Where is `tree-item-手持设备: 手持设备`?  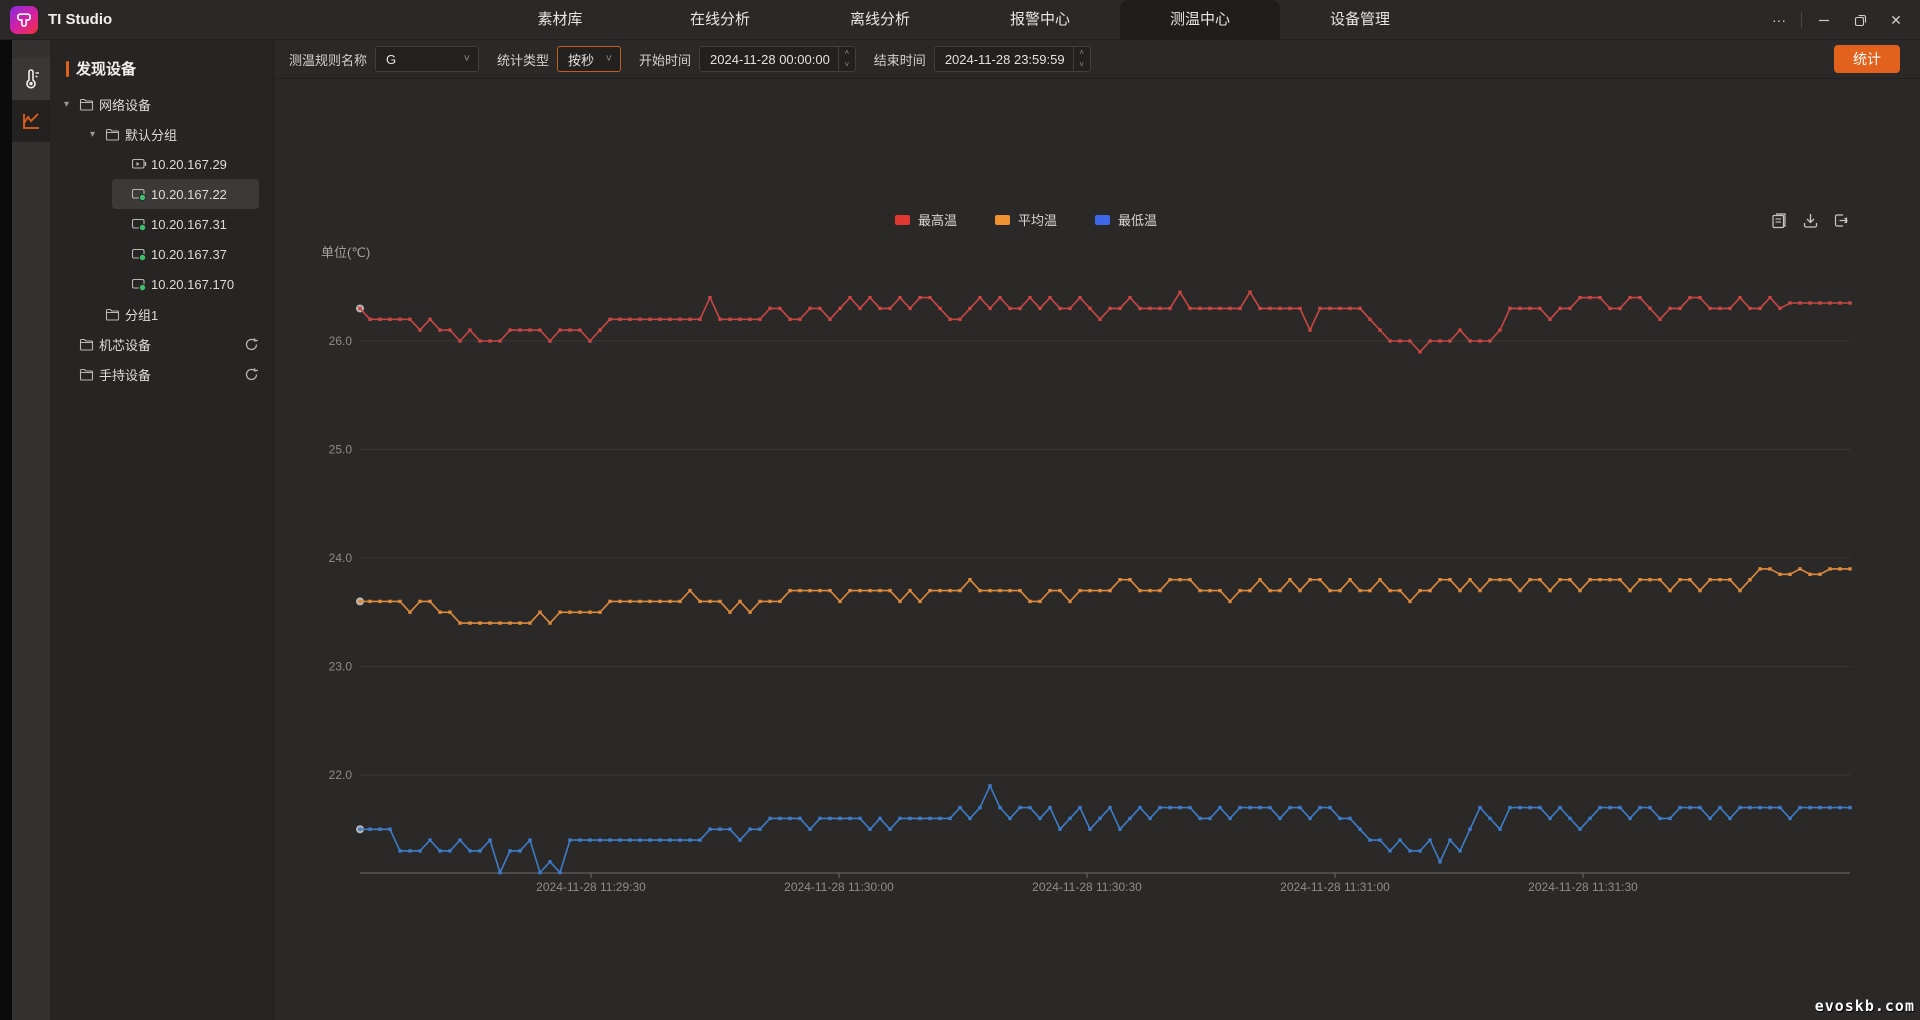
tree-item-手持设备: 手持设备 is located at coordinates (159, 374).